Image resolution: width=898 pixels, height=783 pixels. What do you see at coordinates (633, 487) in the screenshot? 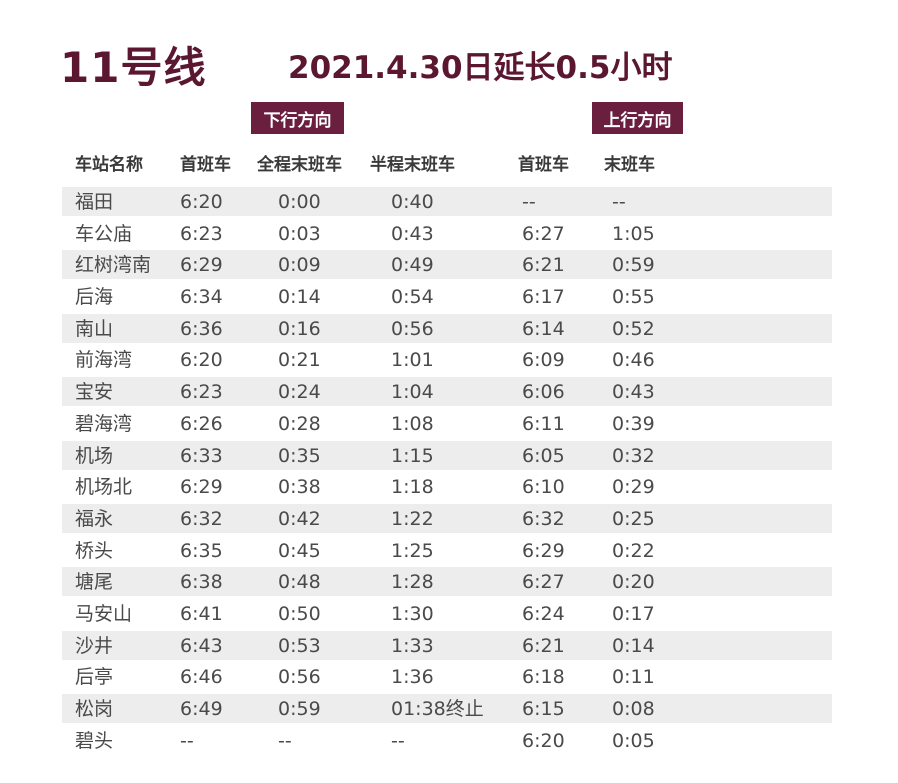
I see `up-last-time: 0:29` at bounding box center [633, 487].